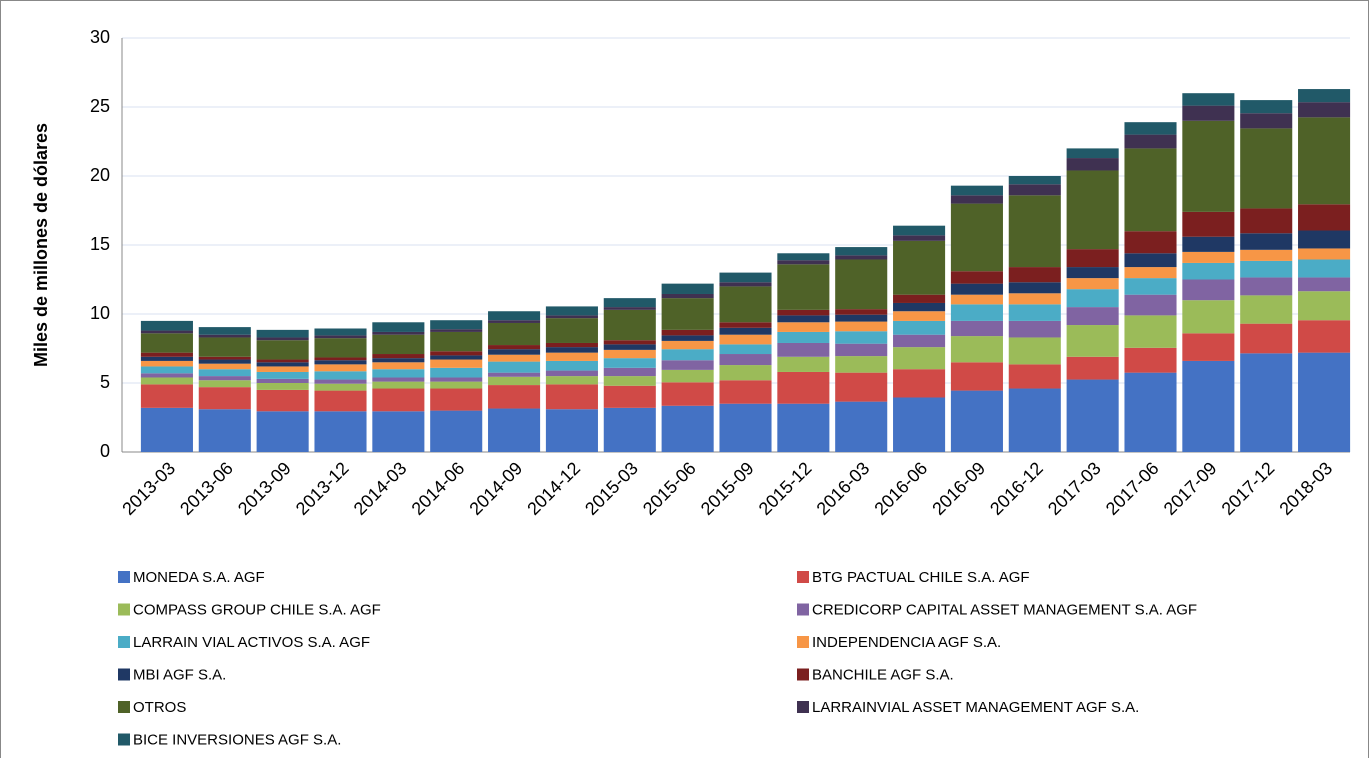  What do you see at coordinates (906, 642) in the screenshot?
I see `legend-label: INDEPENDENCIA AGF S.A.` at bounding box center [906, 642].